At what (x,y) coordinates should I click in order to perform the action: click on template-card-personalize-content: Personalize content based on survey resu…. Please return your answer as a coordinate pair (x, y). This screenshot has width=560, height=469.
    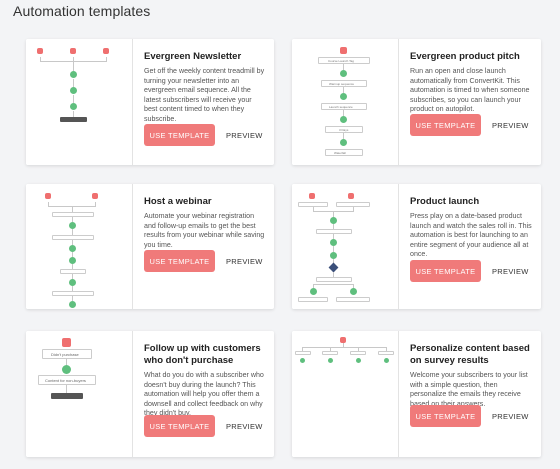
    Looking at the image, I should click on (416, 394).